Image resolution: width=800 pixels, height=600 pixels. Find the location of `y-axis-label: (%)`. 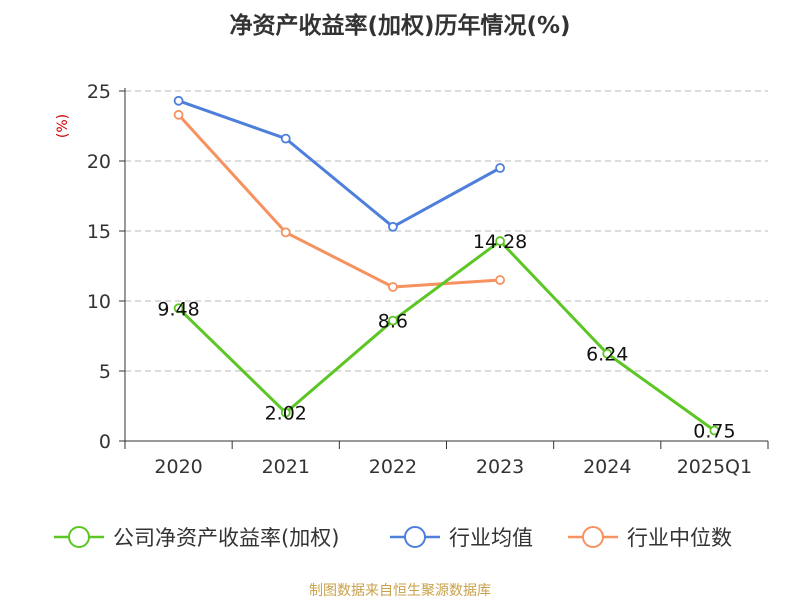

y-axis-label: (%) is located at coordinates (63, 126).